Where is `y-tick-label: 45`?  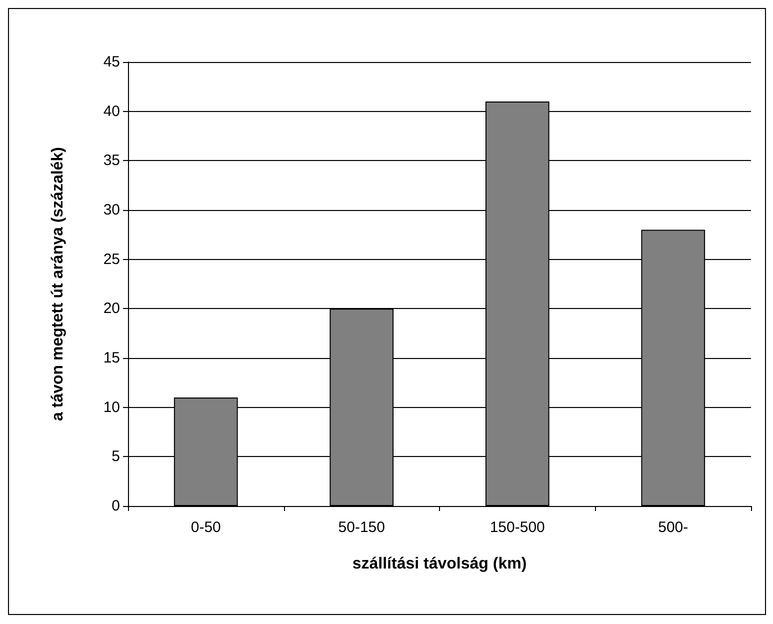
y-tick-label: 45 is located at coordinates (111, 62).